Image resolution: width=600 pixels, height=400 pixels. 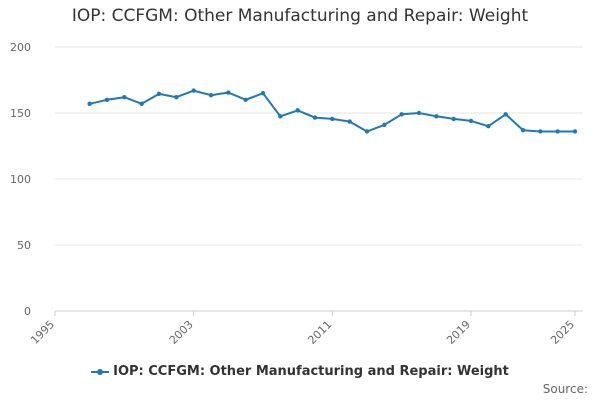 I want to click on legend-swatch-icon, so click(x=100, y=372).